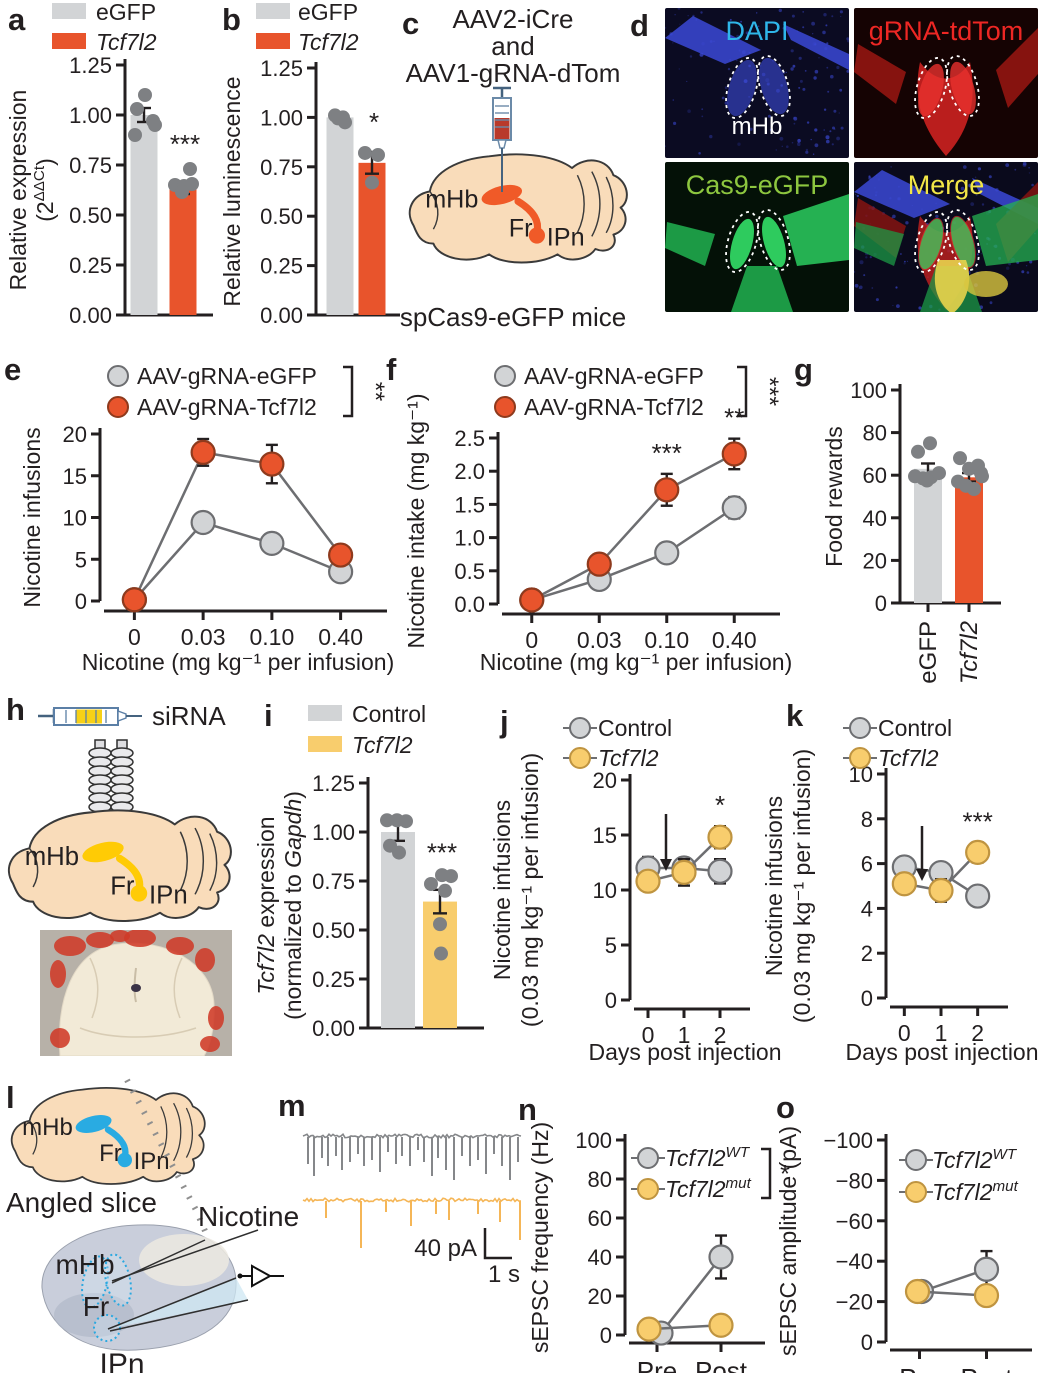 This screenshot has height=1373, width=1041. What do you see at coordinates (633, 527) in the screenshot?
I see `series-line-AAV-gRNA-Tcf7l2` at bounding box center [633, 527].